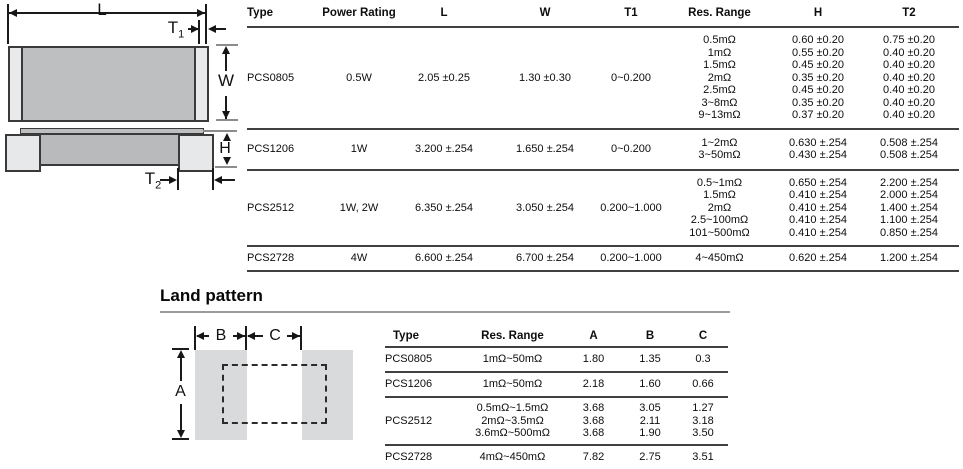  Describe the element at coordinates (593, 384) in the screenshot. I see `land-a: 2.18` at that location.